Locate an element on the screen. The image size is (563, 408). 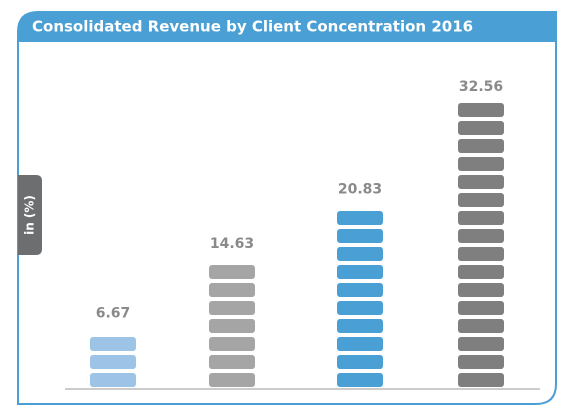
y-label-tab is located at coordinates (30, 215).